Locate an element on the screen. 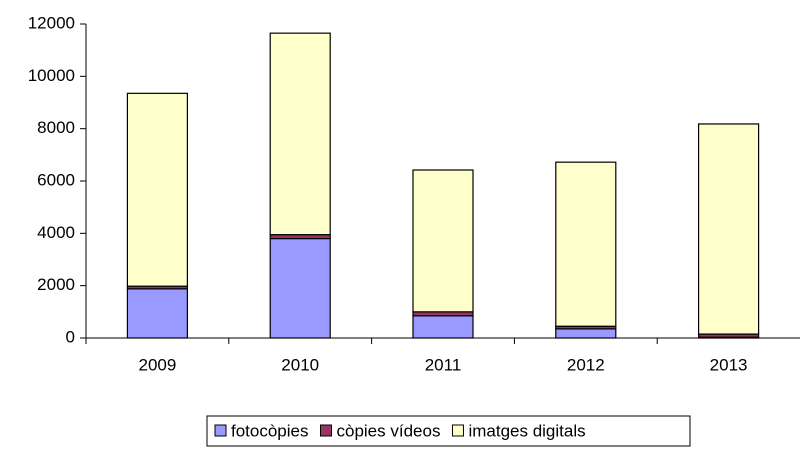 This screenshot has width=800, height=454. x-tick-label: 2011 is located at coordinates (443, 364).